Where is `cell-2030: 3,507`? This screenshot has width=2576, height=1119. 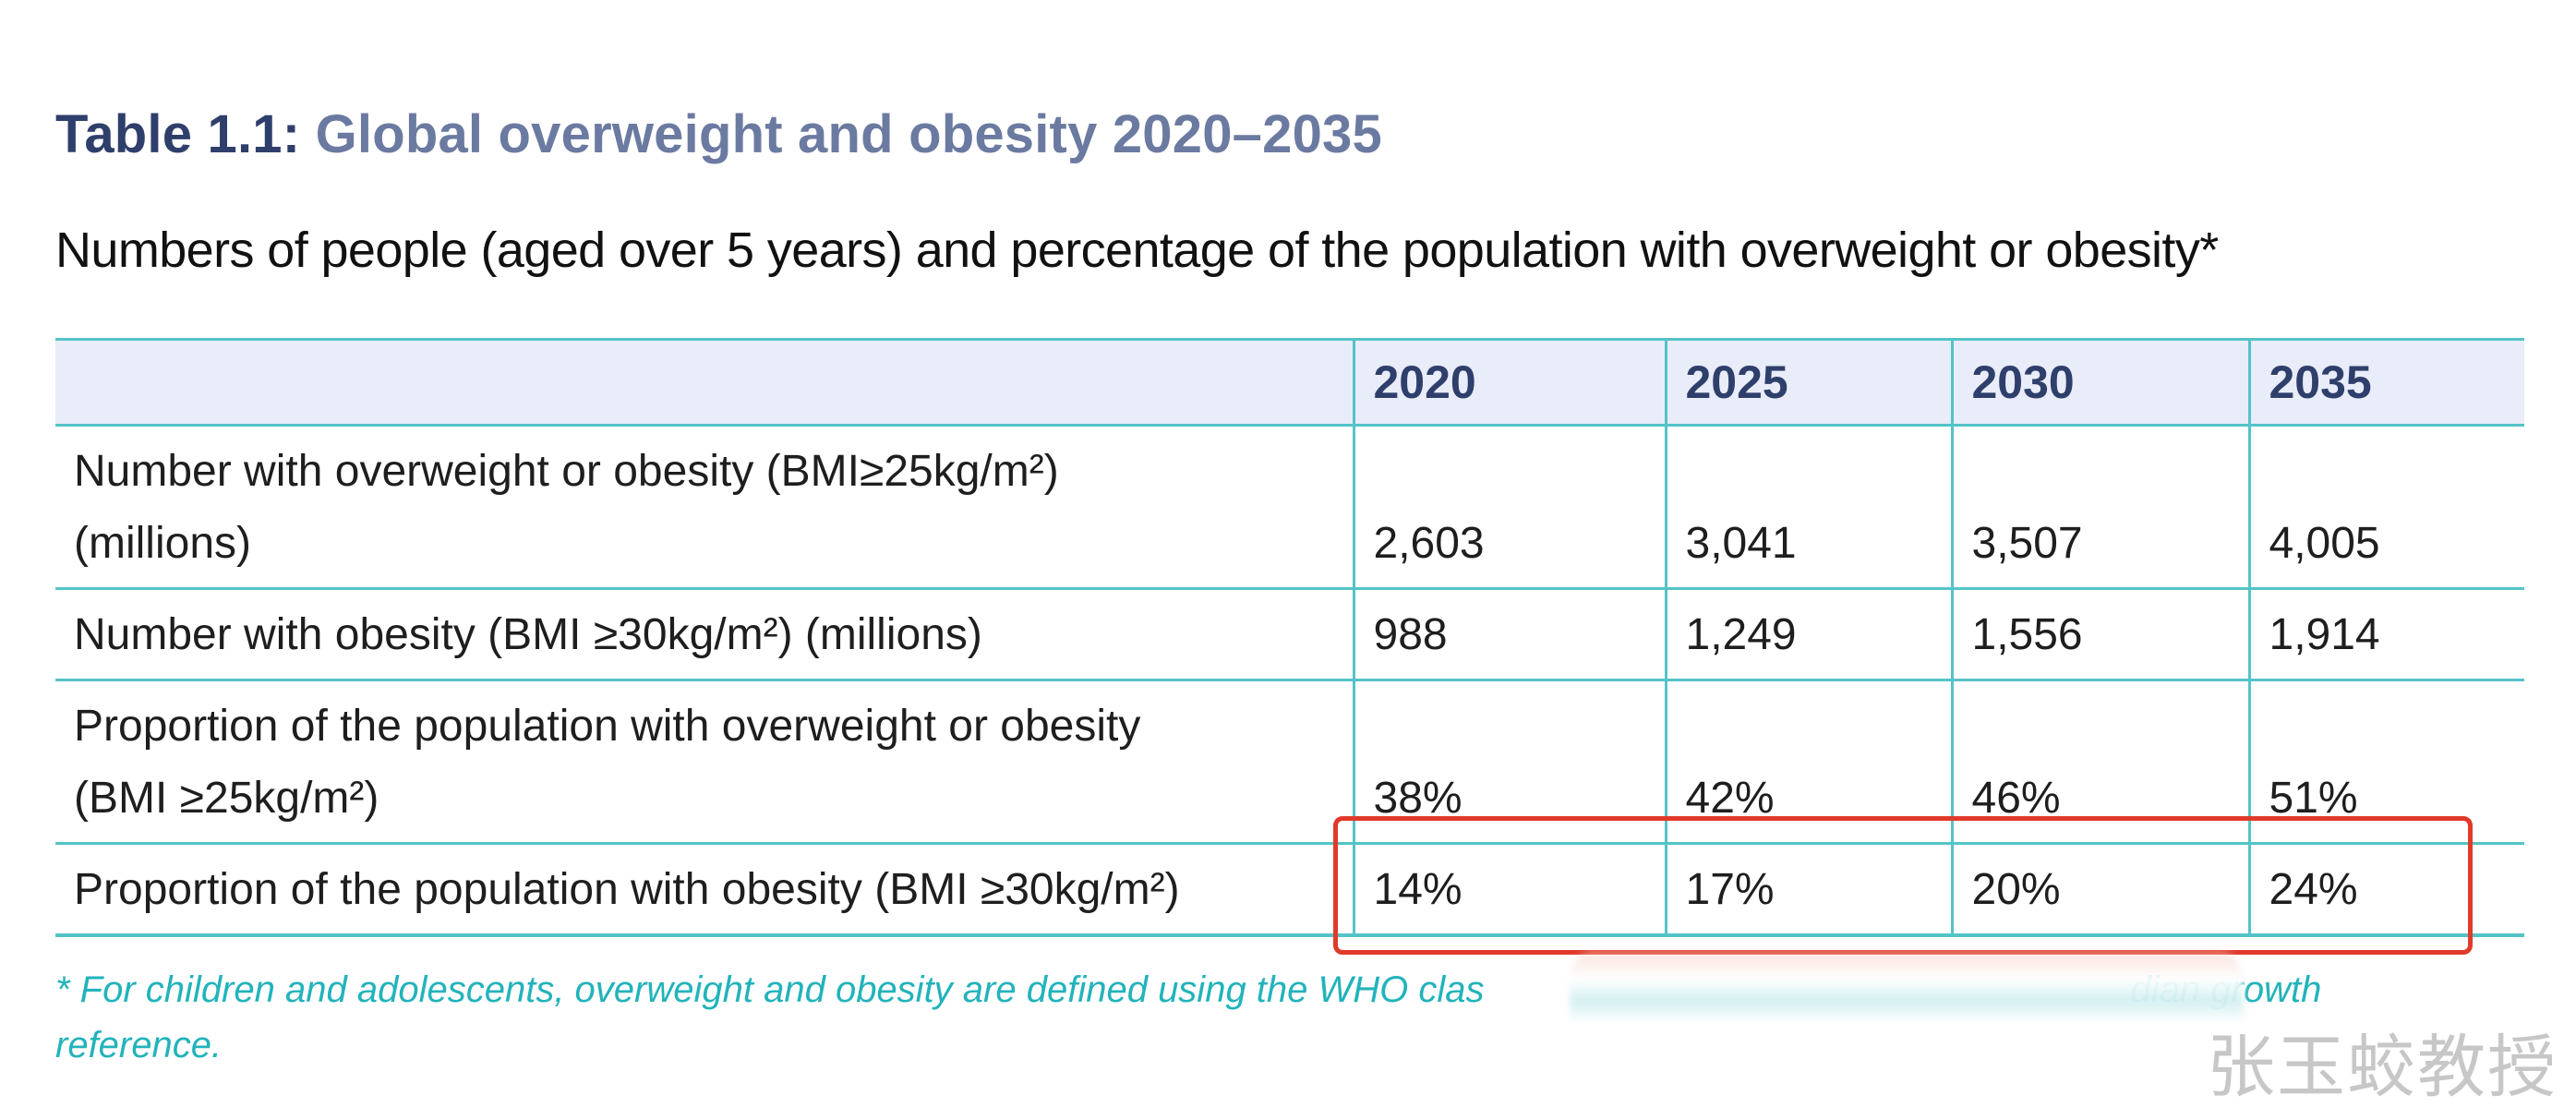
cell-2030: 3,507 is located at coordinates (2100, 507).